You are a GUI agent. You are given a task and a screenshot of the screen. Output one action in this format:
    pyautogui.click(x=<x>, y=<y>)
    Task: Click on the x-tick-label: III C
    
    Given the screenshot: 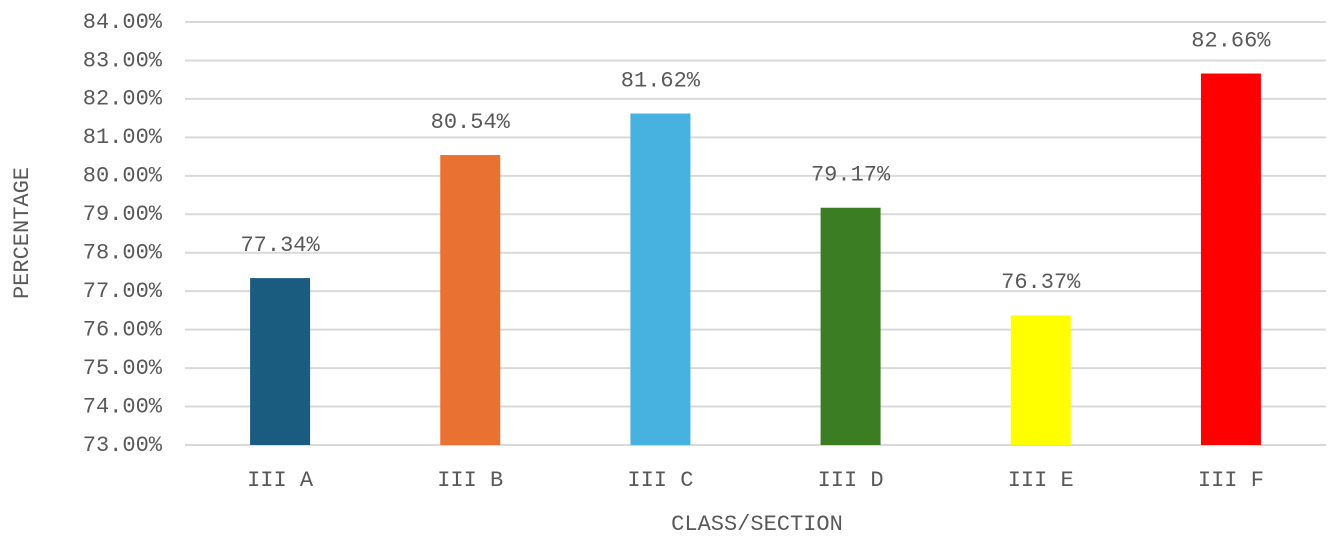 What is the action you would take?
    pyautogui.click(x=660, y=480)
    